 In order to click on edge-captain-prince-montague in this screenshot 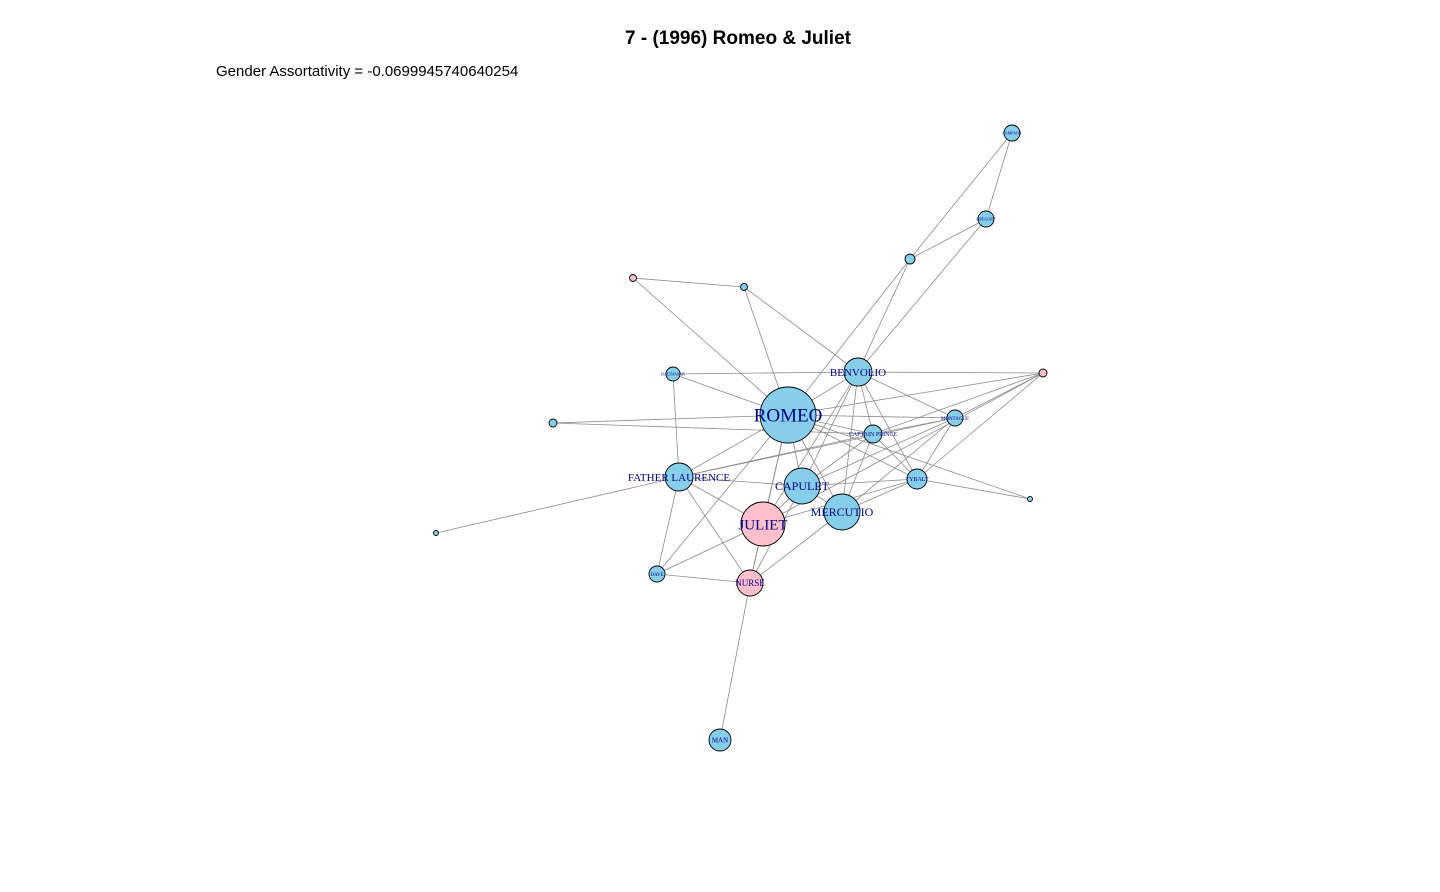, I will do `click(914, 426)`.